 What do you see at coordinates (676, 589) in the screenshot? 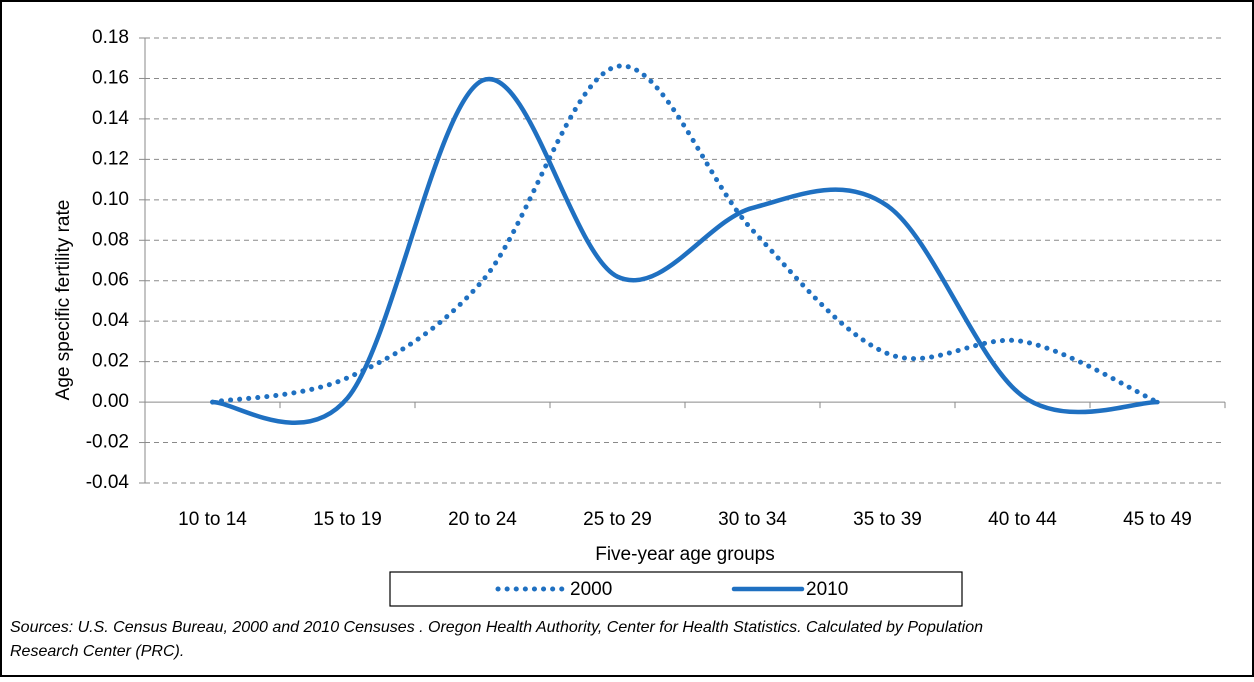
I see `legend-box` at bounding box center [676, 589].